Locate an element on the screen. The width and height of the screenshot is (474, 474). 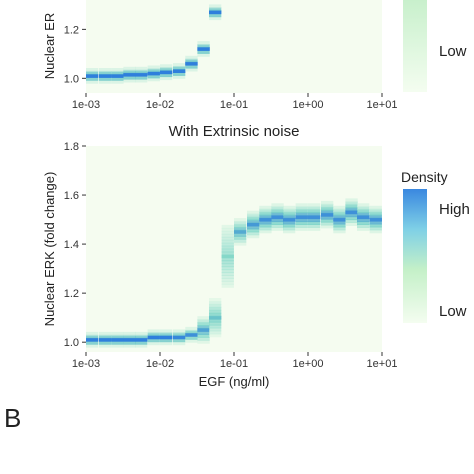
top-y-axis-label: Nuclear ER is located at coordinates (49, 46).